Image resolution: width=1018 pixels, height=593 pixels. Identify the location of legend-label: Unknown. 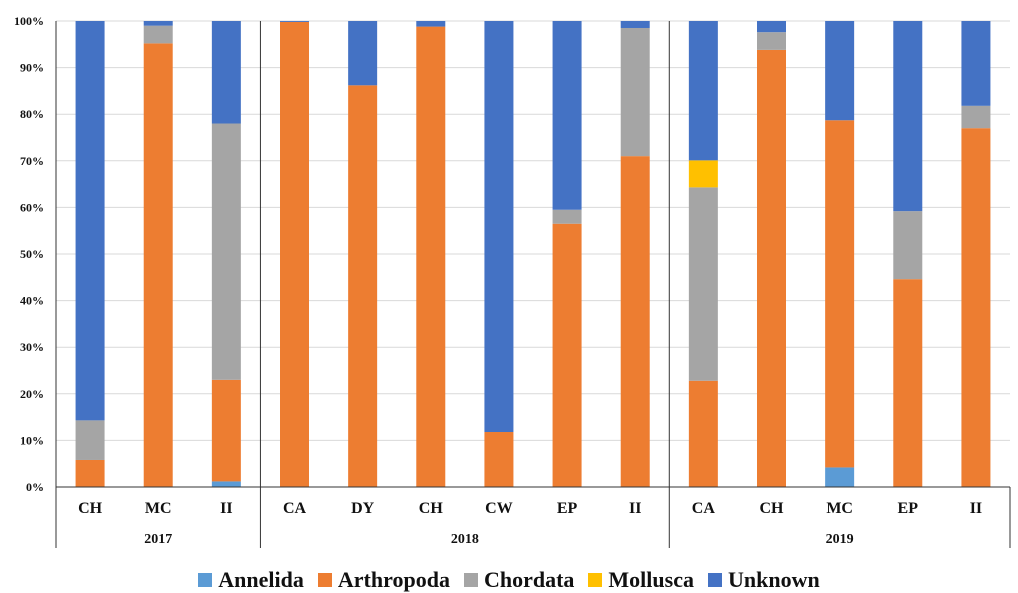
(773, 579).